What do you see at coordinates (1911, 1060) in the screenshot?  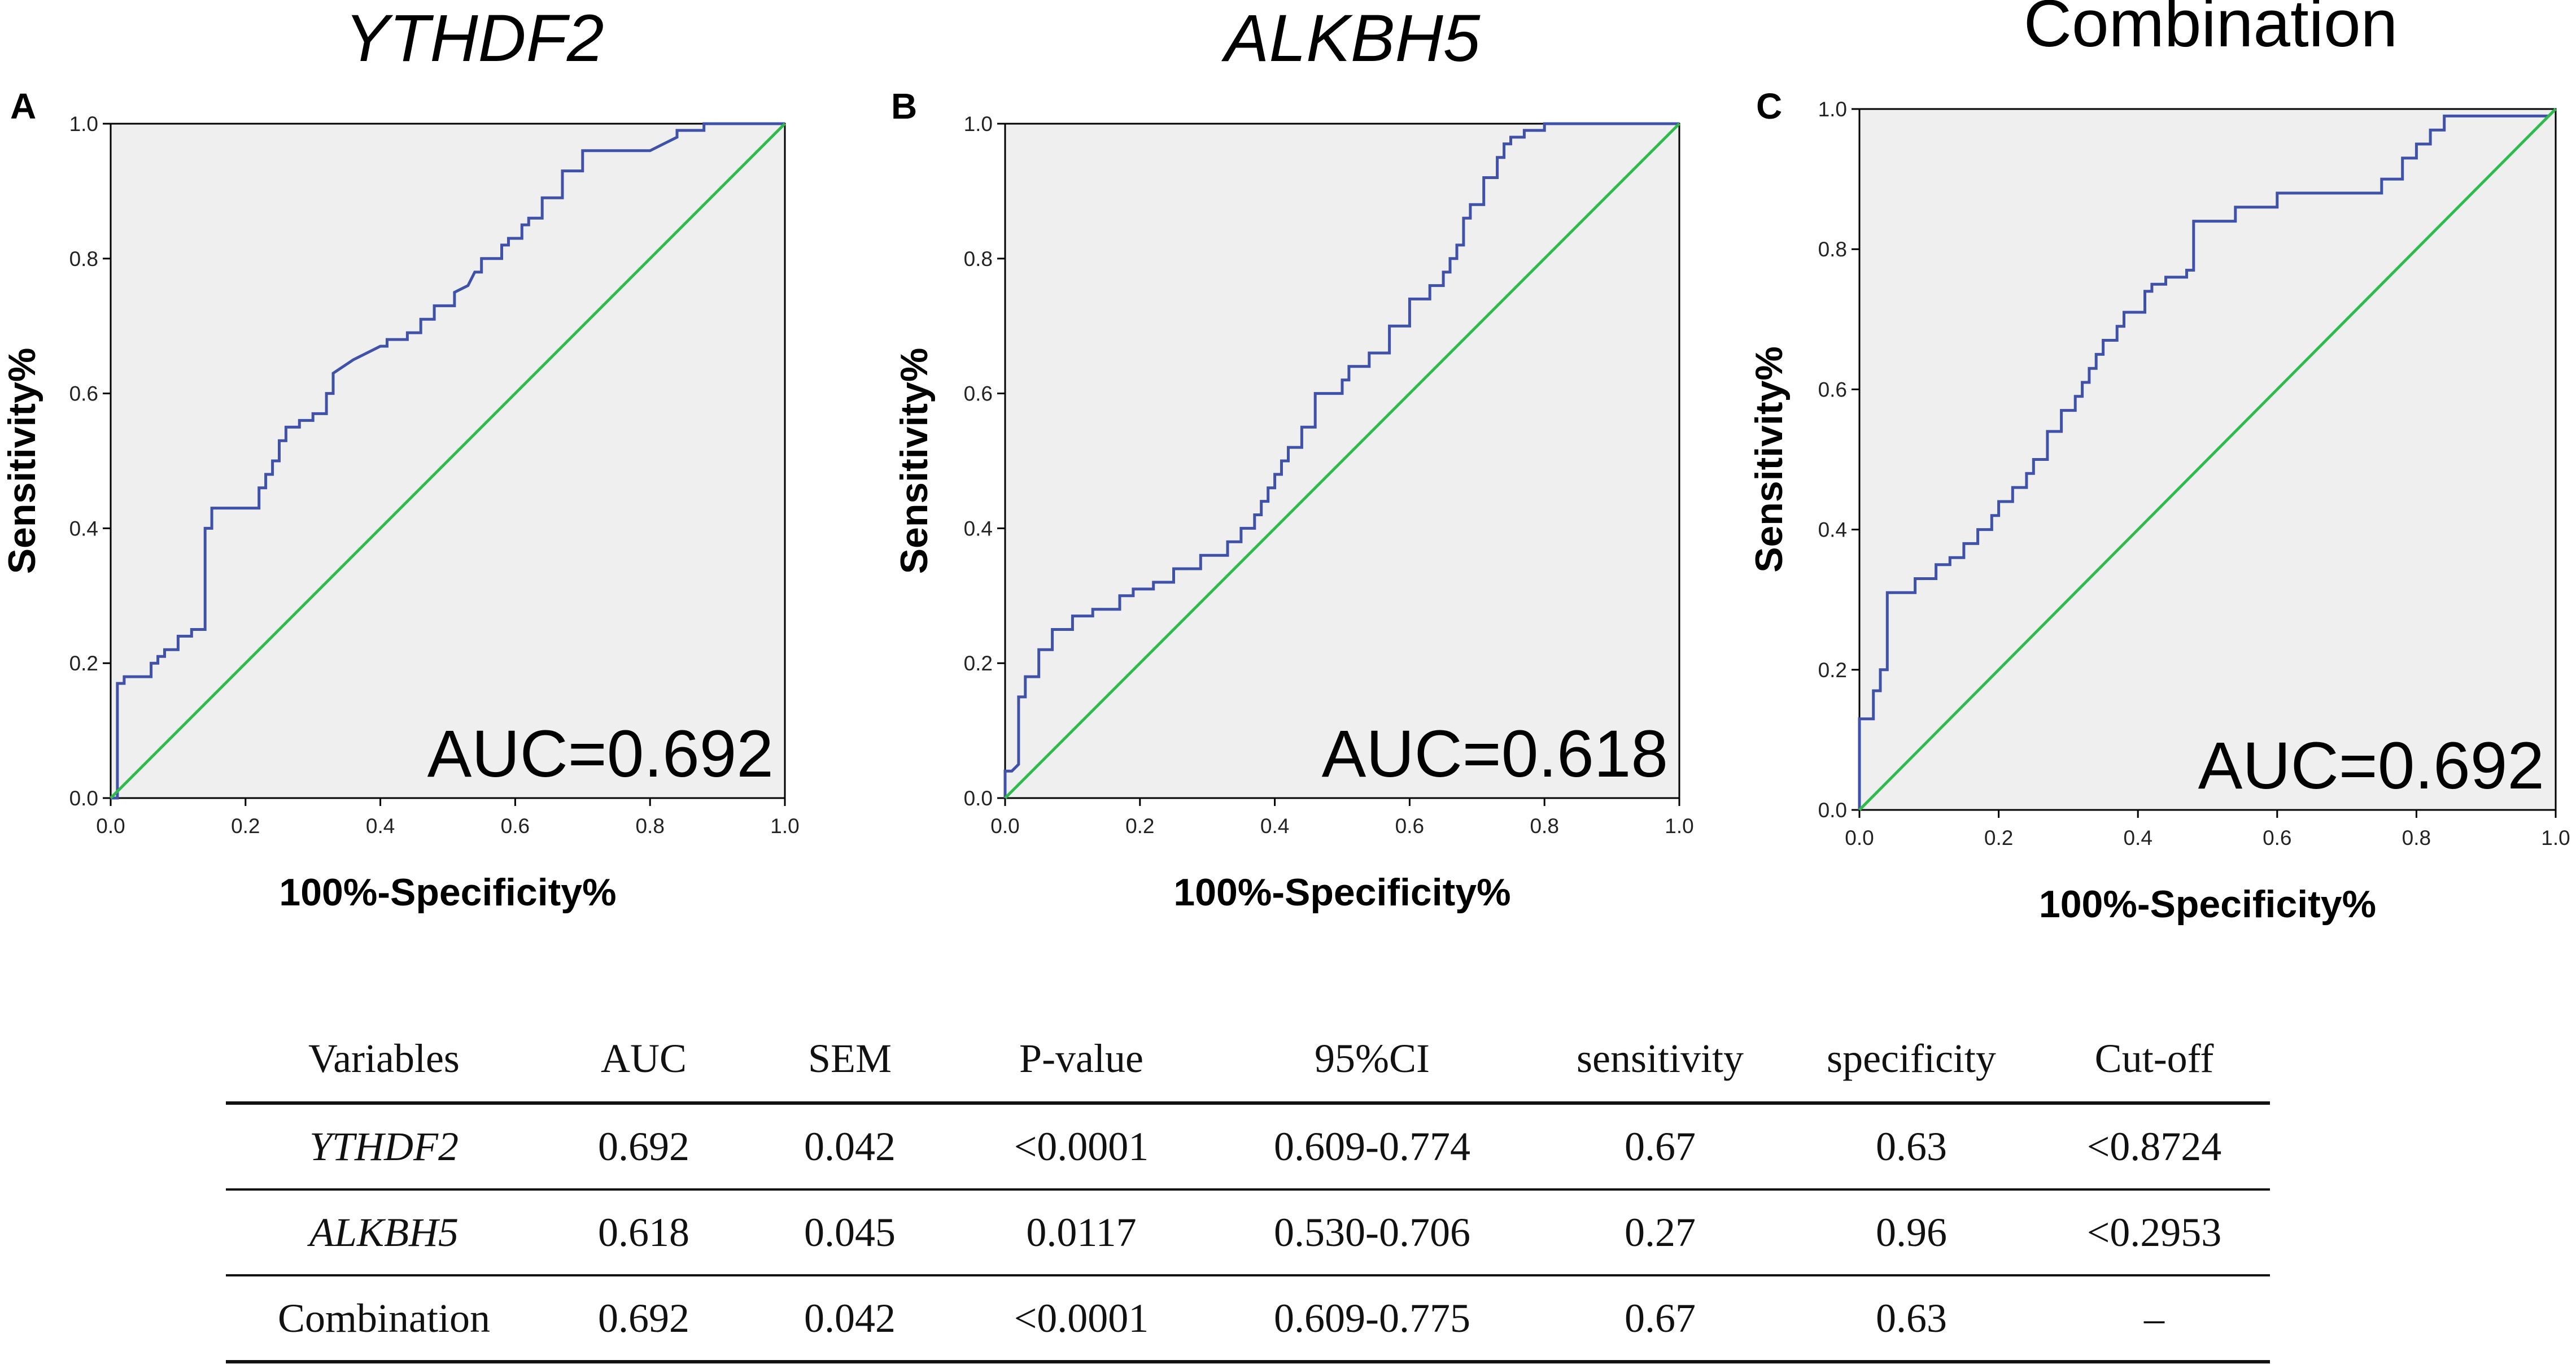 I see `table-header-cell: specificity` at bounding box center [1911, 1060].